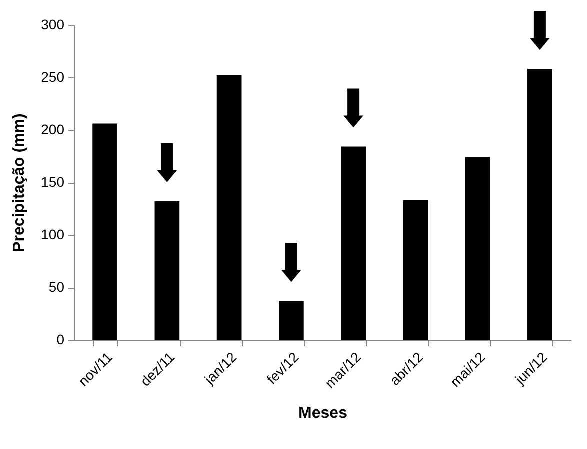 This screenshot has height=449, width=587. Describe the element at coordinates (53, 77) in the screenshot. I see `y-tick-label: 250` at that location.